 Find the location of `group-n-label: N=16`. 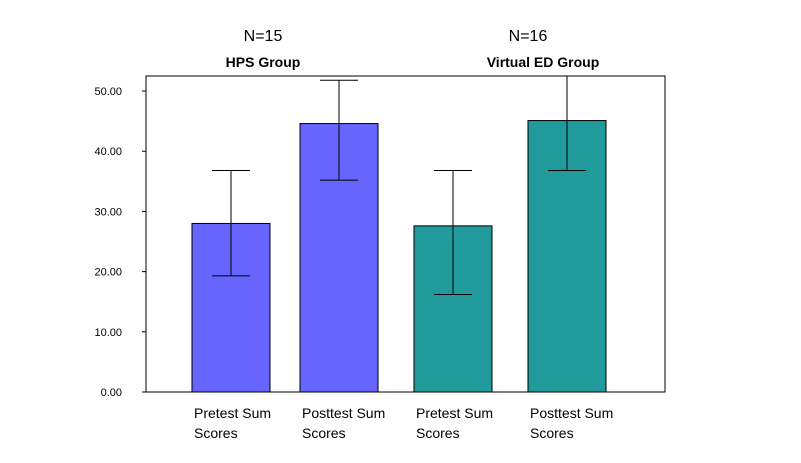

group-n-label: N=16 is located at coordinates (528, 36).